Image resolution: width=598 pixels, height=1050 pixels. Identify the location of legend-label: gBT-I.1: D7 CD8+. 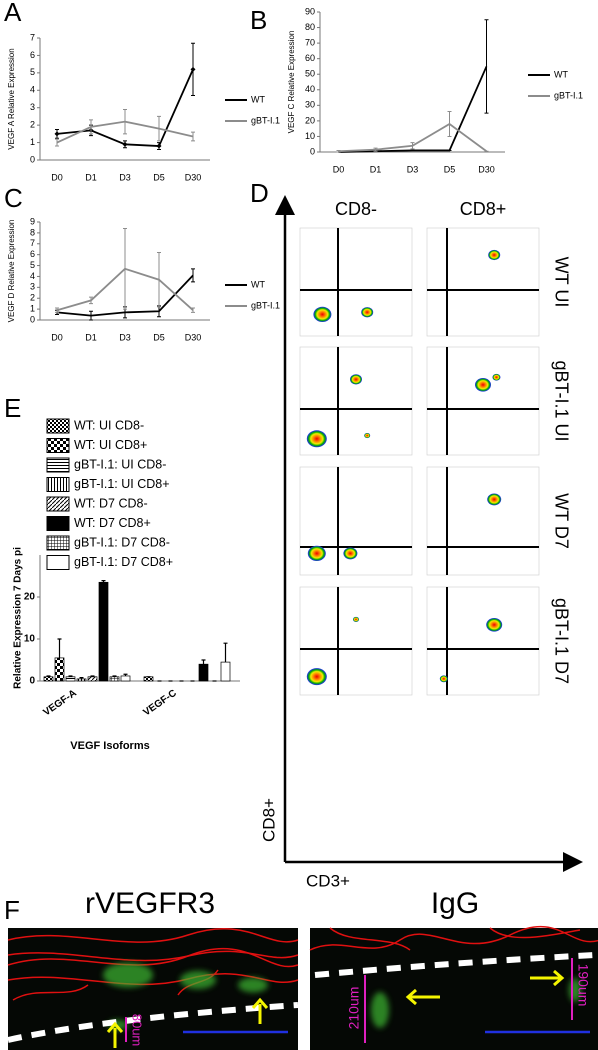
(123, 562).